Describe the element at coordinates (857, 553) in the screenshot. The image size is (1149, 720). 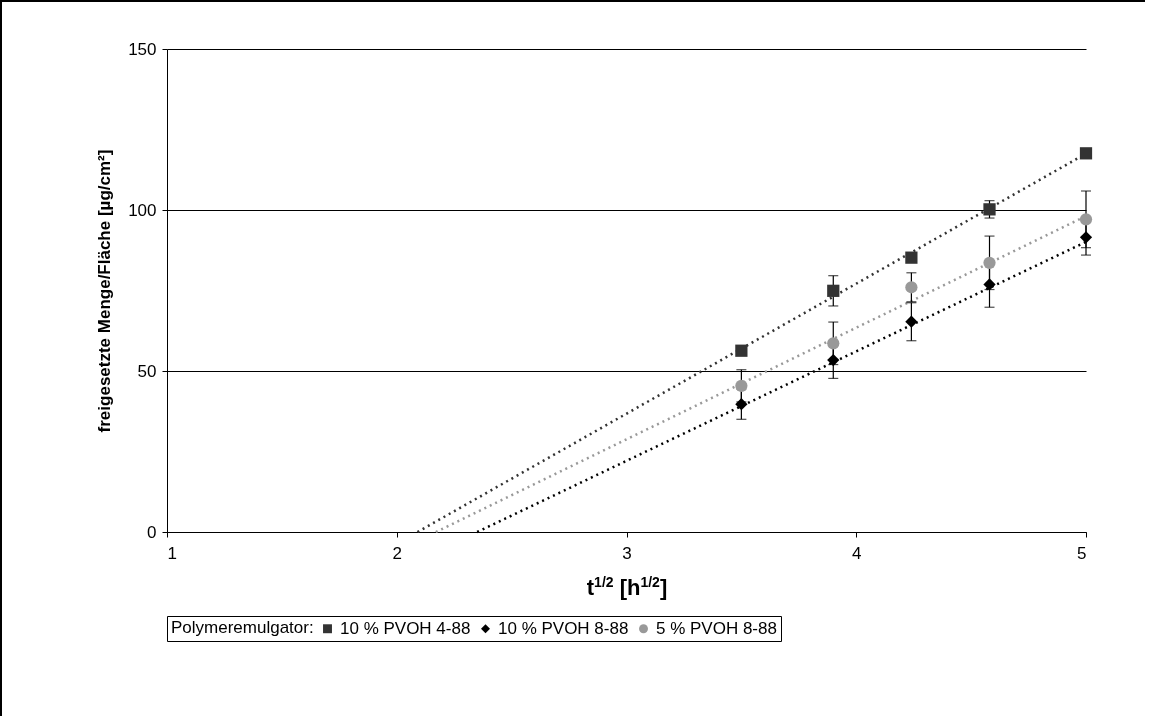
I see `x-tick-label: 4` at that location.